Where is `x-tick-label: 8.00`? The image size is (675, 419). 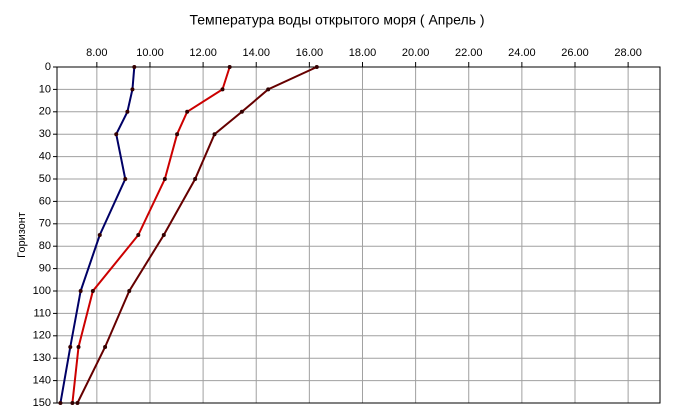
x-tick-label: 8.00 is located at coordinates (96, 53).